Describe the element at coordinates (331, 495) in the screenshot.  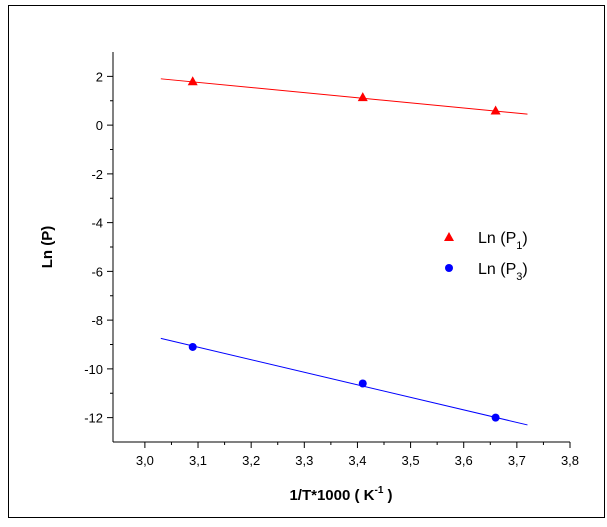
I see `x-label-text: 1/T*1000 ( K` at that location.